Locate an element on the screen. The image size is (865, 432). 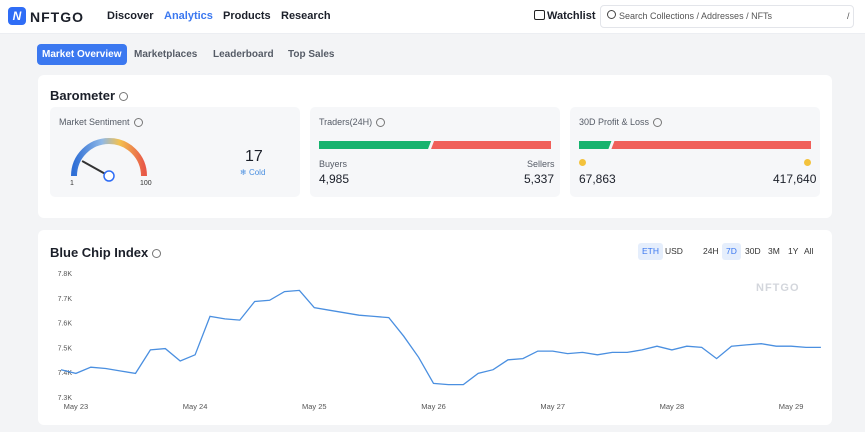
barometer-title: Barometer is located at coordinates (89, 95).